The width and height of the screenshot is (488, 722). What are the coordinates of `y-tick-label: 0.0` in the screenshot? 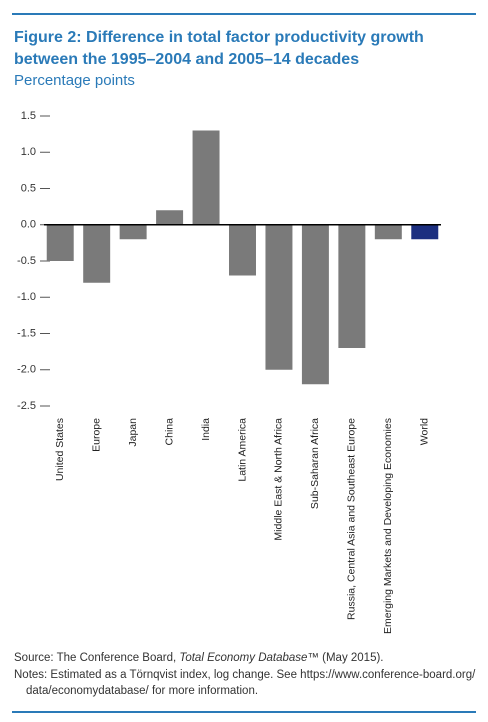 It's located at (28, 225).